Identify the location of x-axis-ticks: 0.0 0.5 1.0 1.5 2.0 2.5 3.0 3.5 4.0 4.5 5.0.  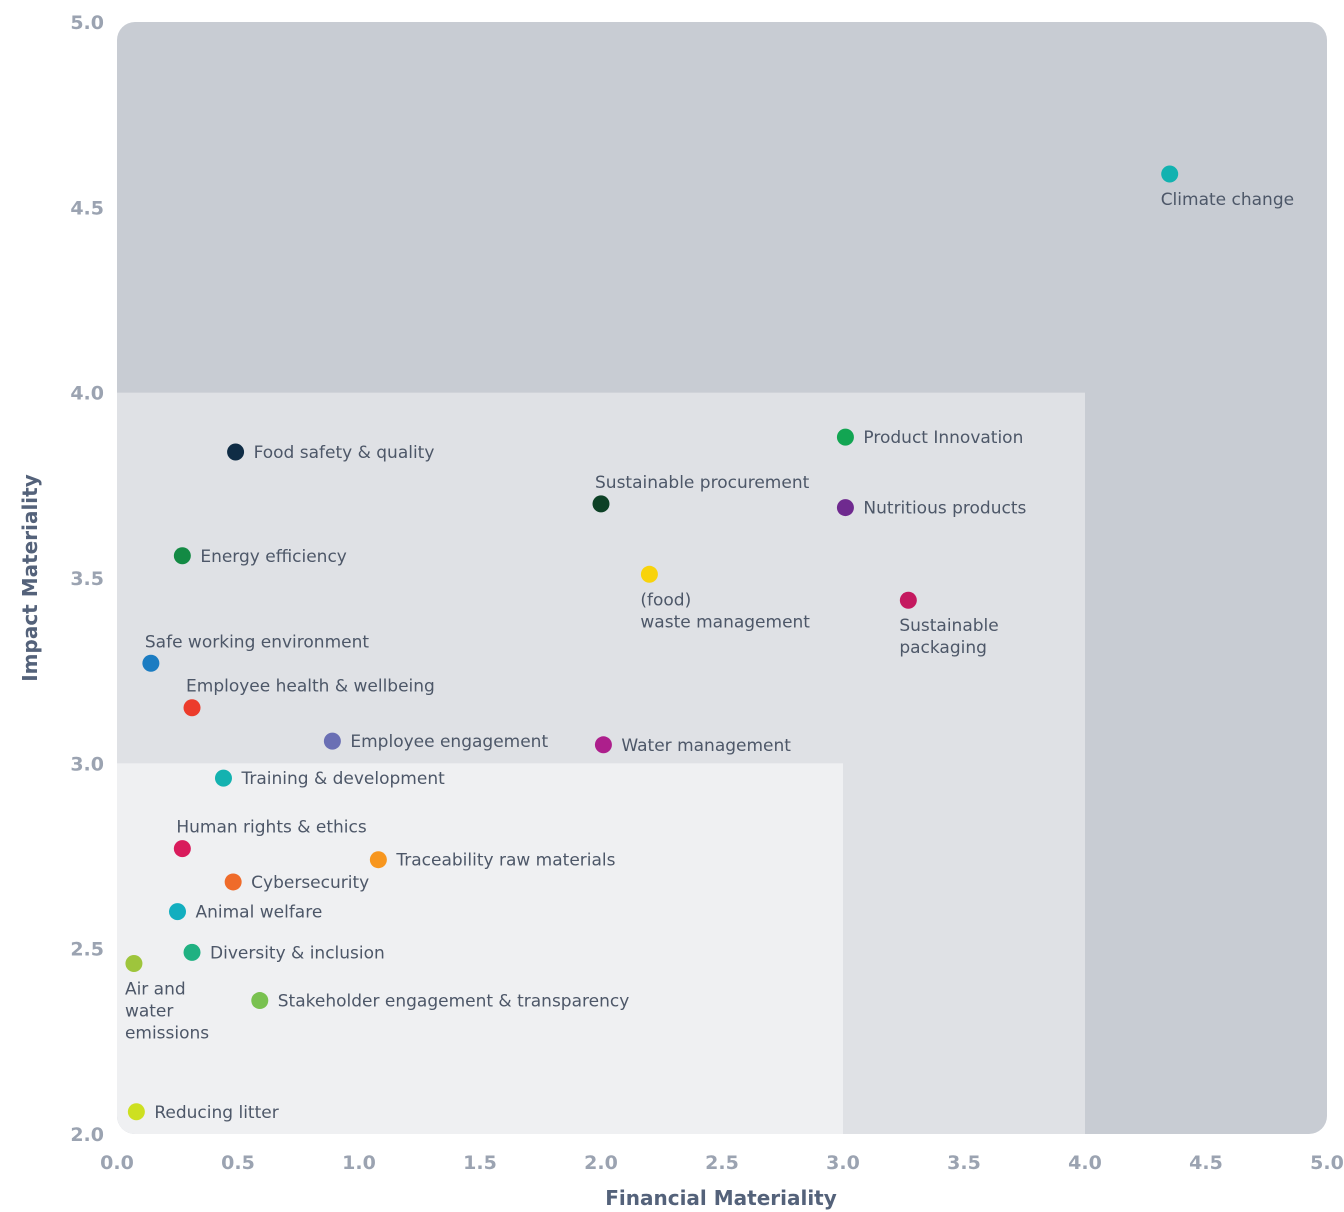
(722, 1163).